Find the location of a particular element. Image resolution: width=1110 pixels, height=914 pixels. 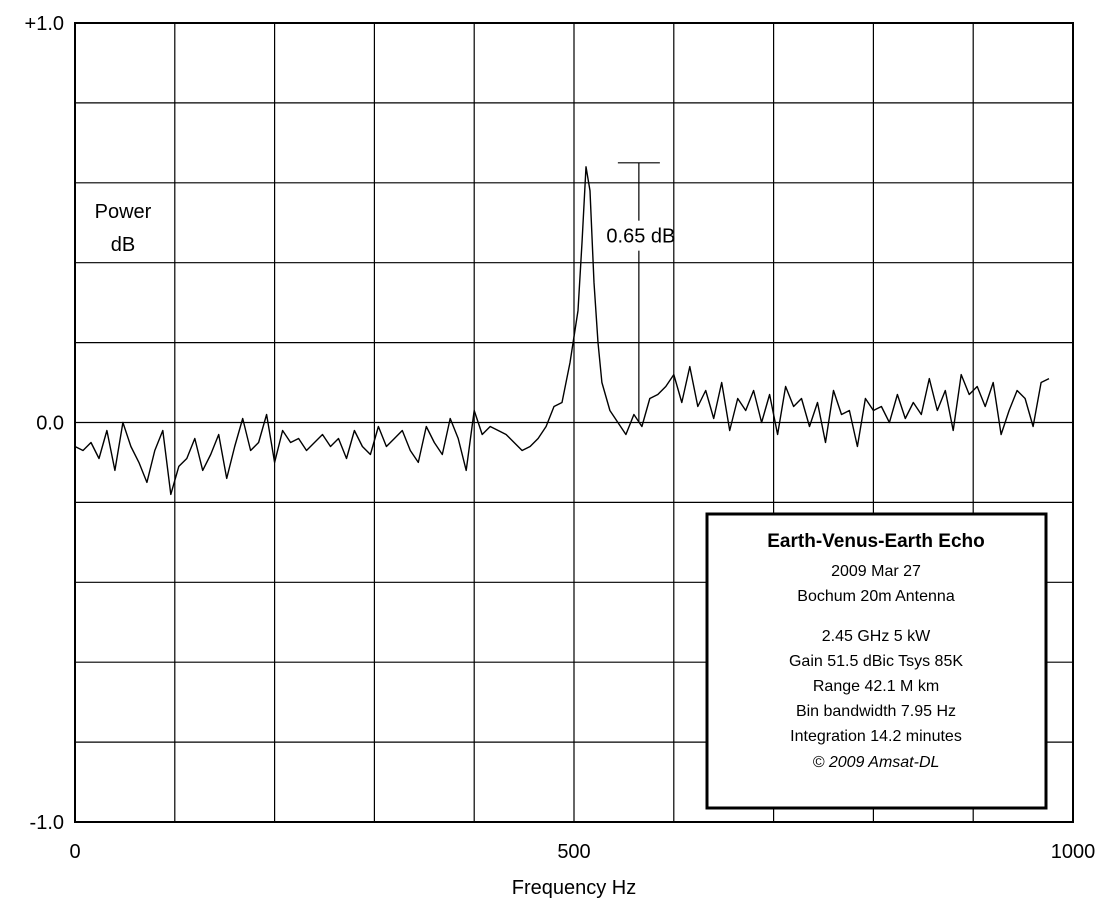

info-box-bin-bandwidth: Bin bandwidth 7.95 Hz is located at coordinates (876, 711).